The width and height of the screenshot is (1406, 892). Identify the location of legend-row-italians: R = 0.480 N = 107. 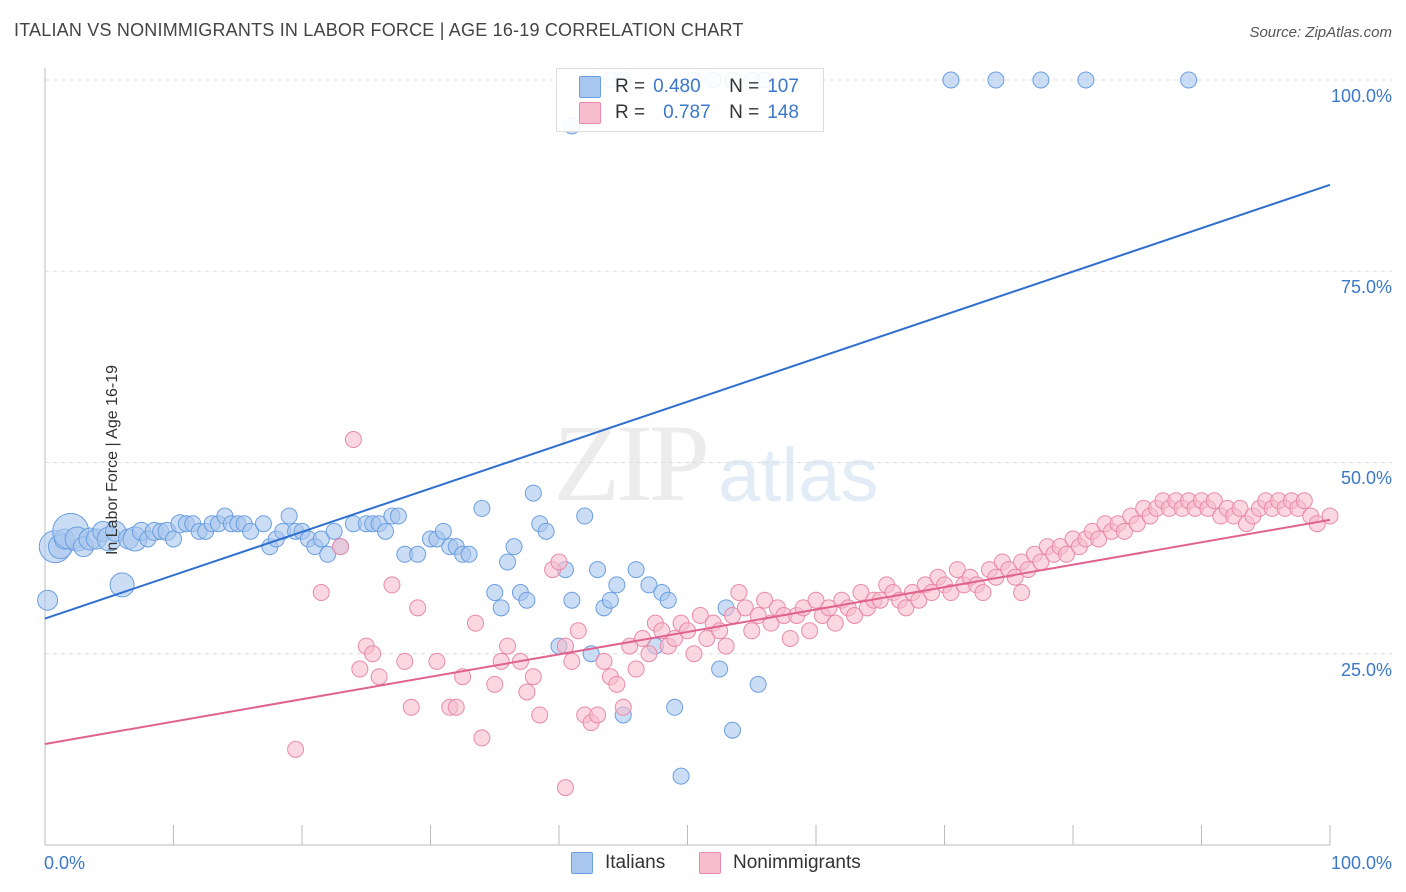
(689, 87).